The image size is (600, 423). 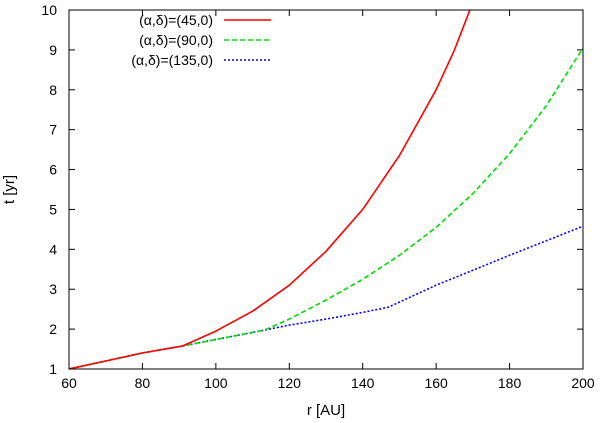 What do you see at coordinates (583, 383) in the screenshot?
I see `x-tick-label: 200` at bounding box center [583, 383].